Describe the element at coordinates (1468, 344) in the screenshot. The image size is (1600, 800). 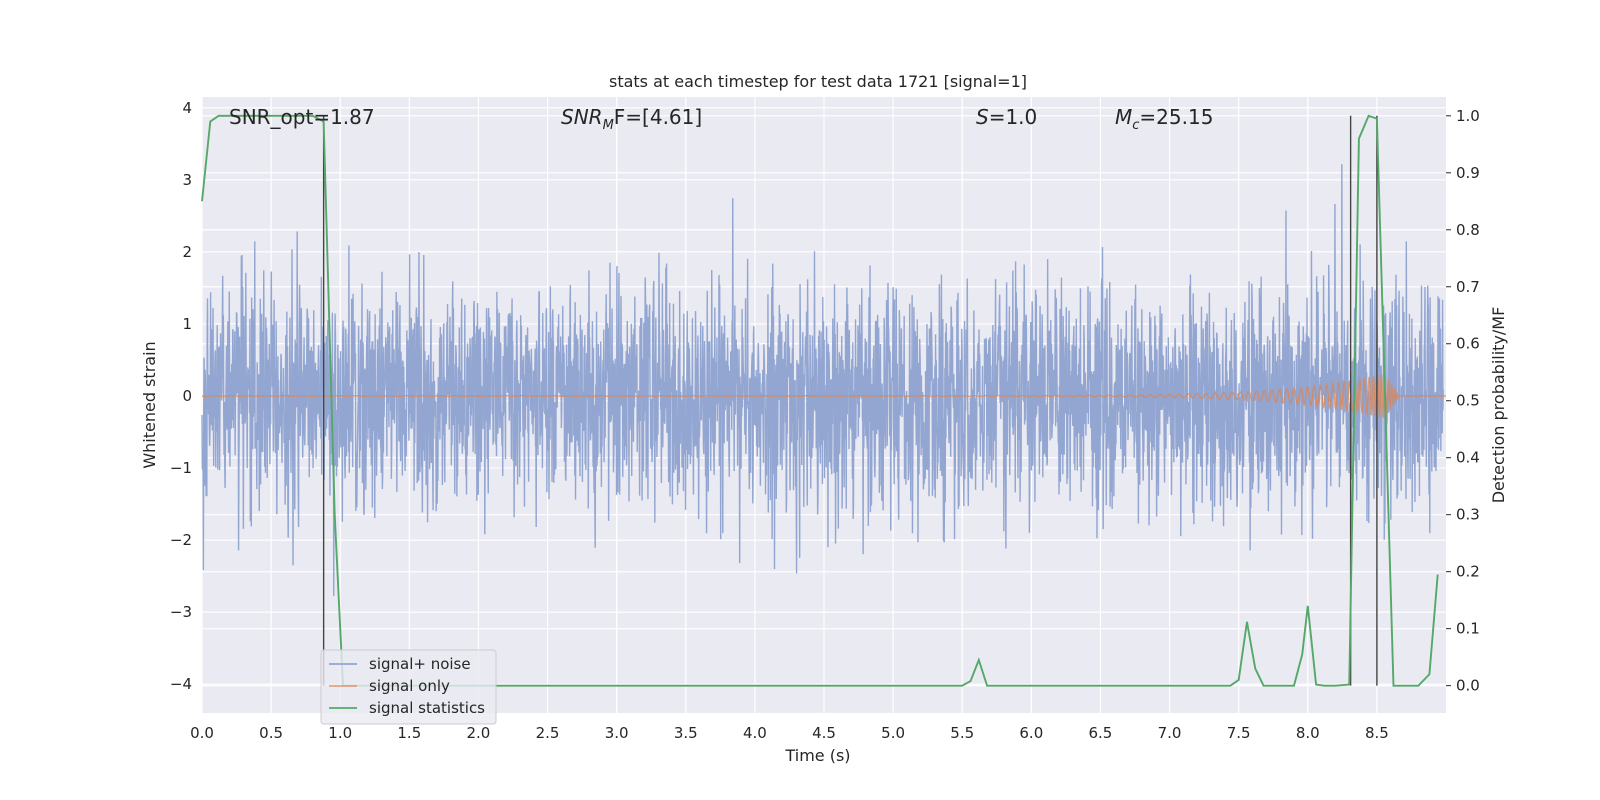
I see `y-right-tick-label: 0.6` at that location.